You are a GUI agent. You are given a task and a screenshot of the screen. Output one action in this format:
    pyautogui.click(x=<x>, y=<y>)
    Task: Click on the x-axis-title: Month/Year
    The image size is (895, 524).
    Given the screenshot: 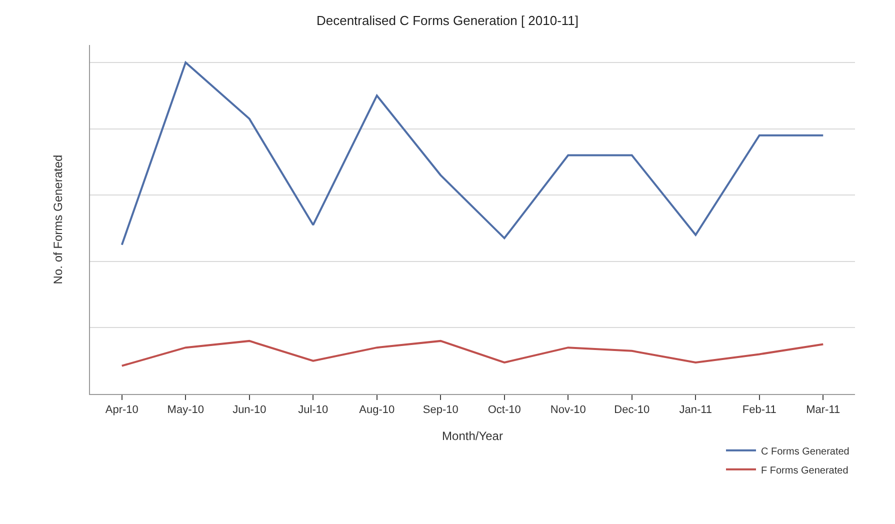 What is the action you would take?
    pyautogui.click(x=472, y=436)
    